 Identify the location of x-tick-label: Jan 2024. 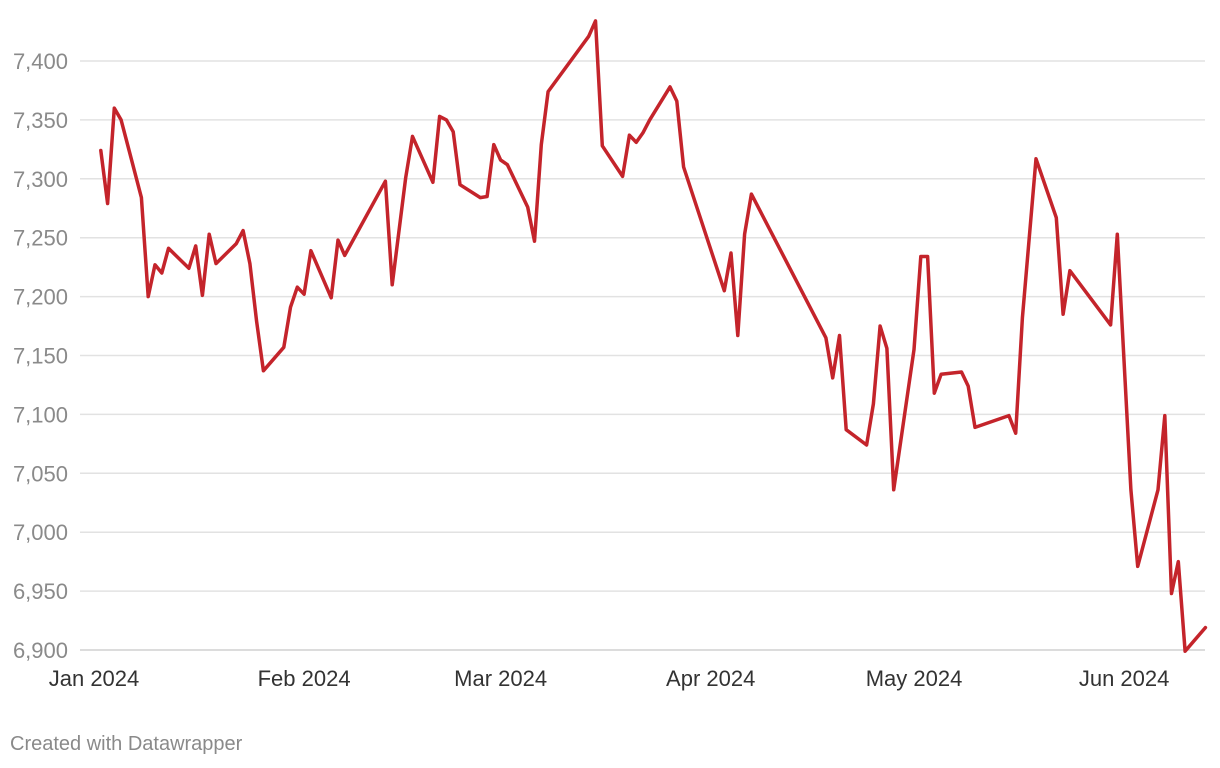
(94, 678).